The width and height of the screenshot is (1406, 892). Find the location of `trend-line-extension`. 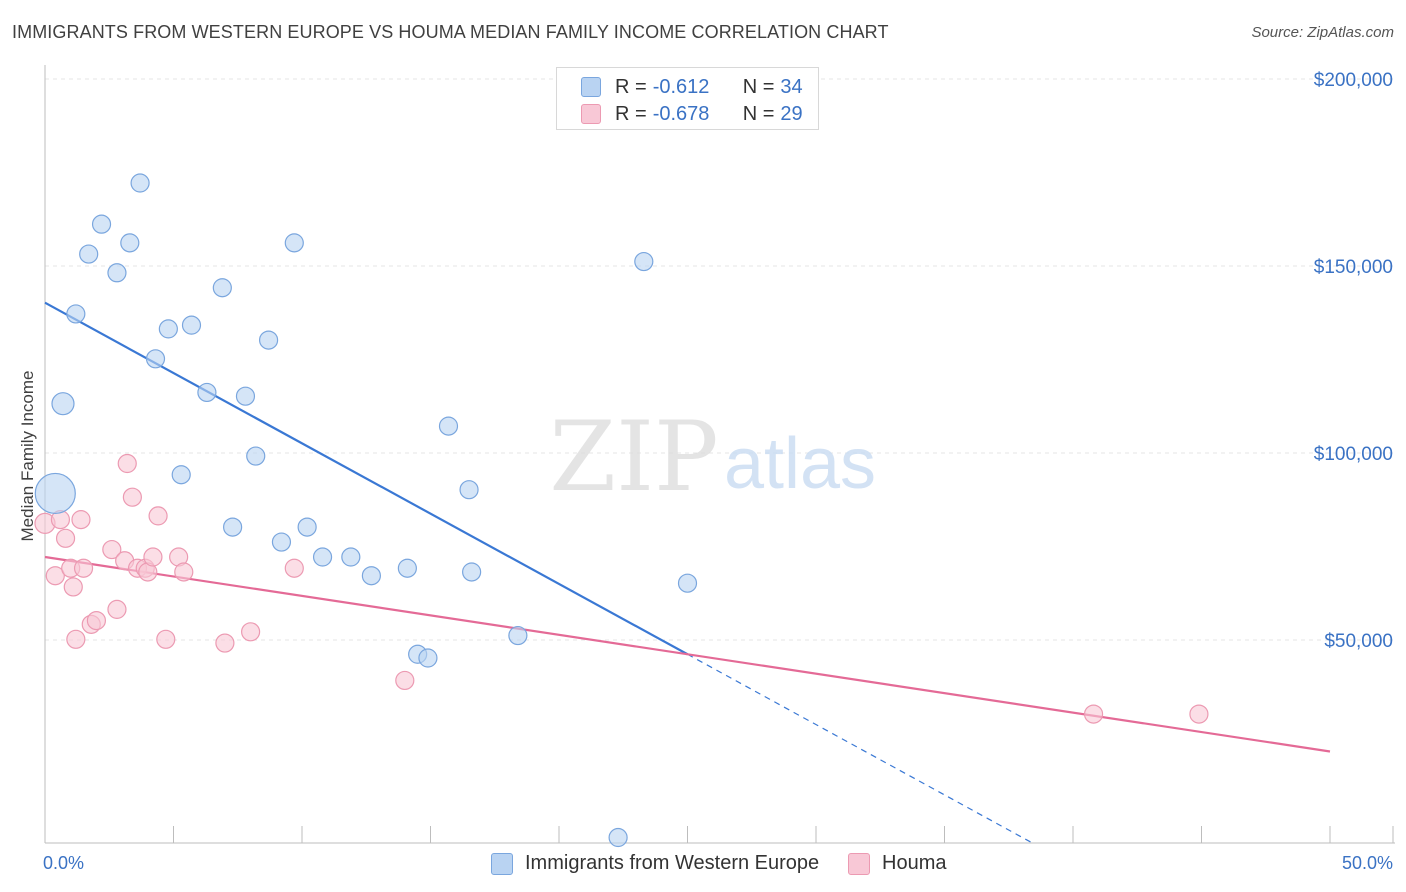

trend-line-extension is located at coordinates (861, 749).